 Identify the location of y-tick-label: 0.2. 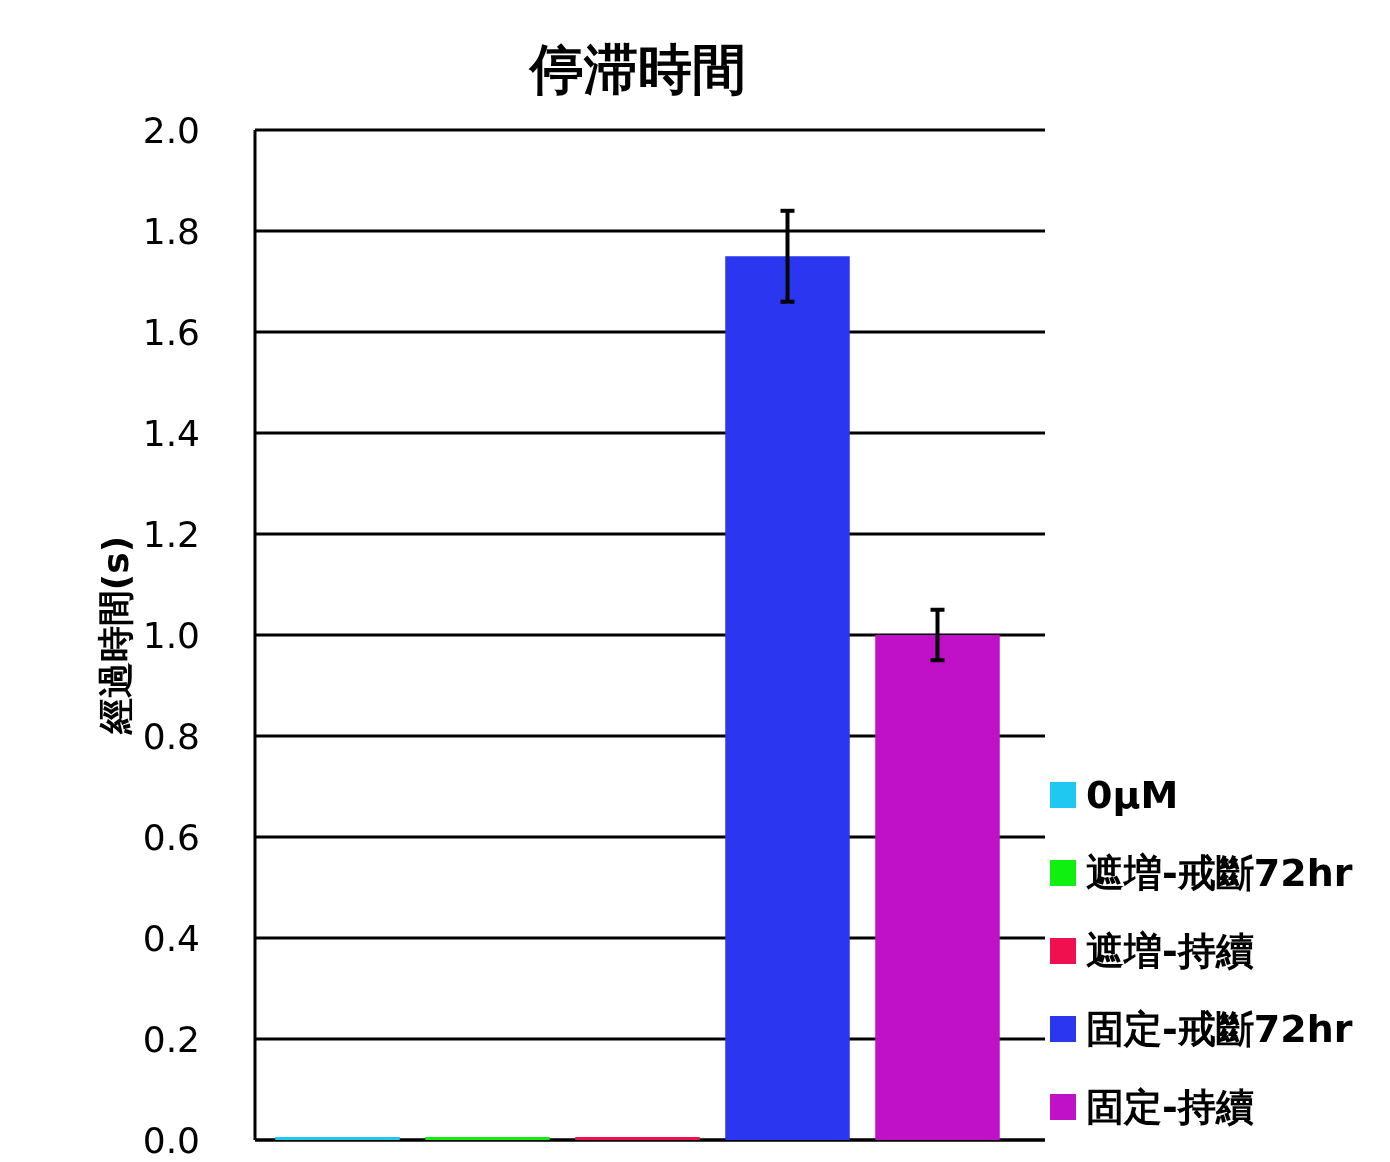
(171, 1039).